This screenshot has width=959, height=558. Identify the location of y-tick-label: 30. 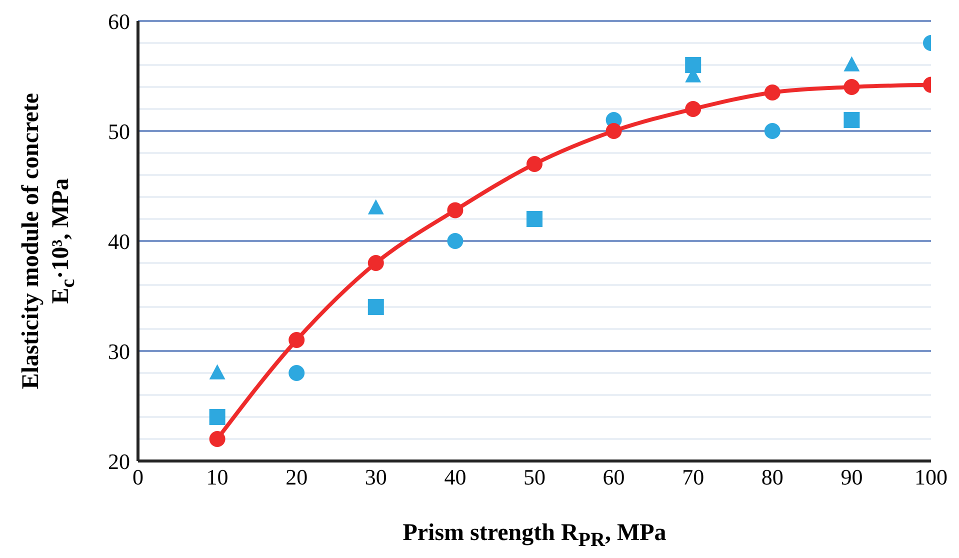
(119, 351).